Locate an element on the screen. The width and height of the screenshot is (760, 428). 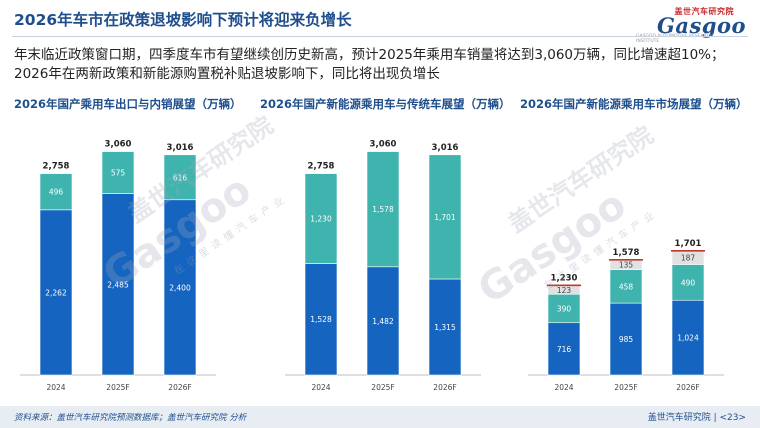
chart-2-value-label-2-2: 1,578 is located at coordinates (383, 209).